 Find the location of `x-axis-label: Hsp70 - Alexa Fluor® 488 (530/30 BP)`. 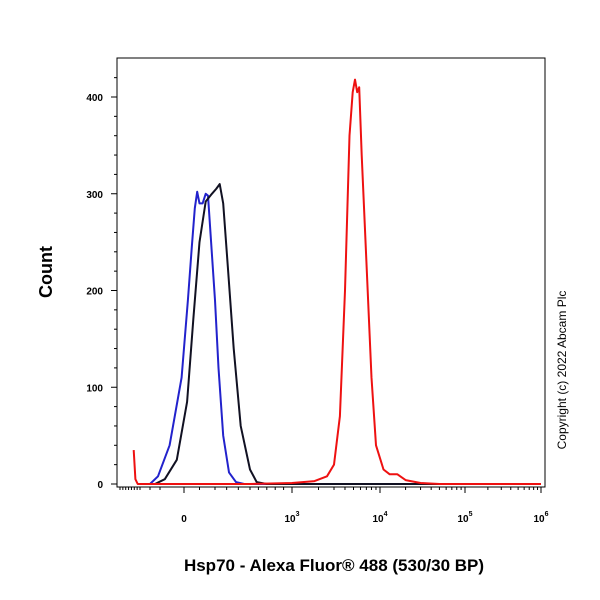

x-axis-label: Hsp70 - Alexa Fluor® 488 (530/30 BP) is located at coordinates (334, 565).